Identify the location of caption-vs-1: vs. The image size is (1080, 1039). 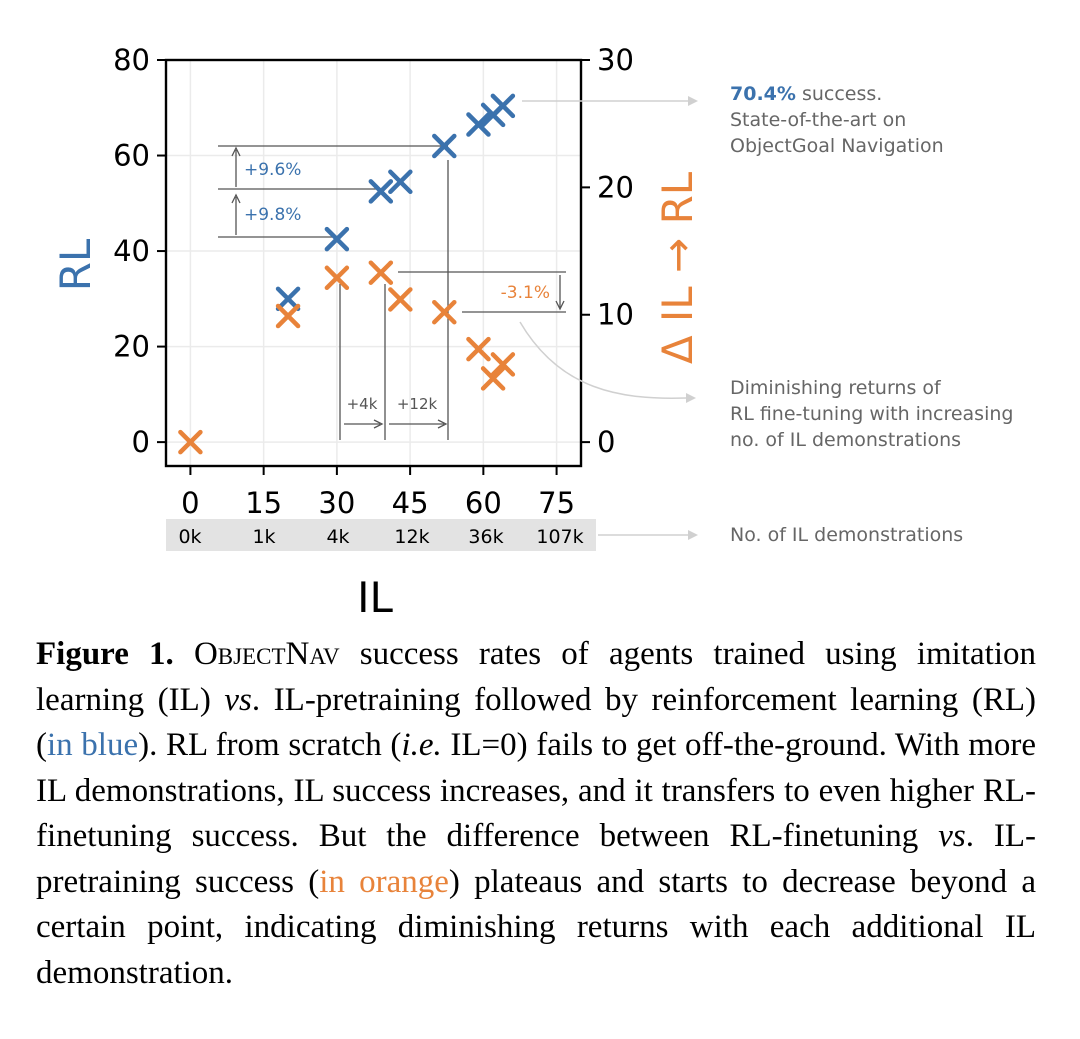
(238, 699).